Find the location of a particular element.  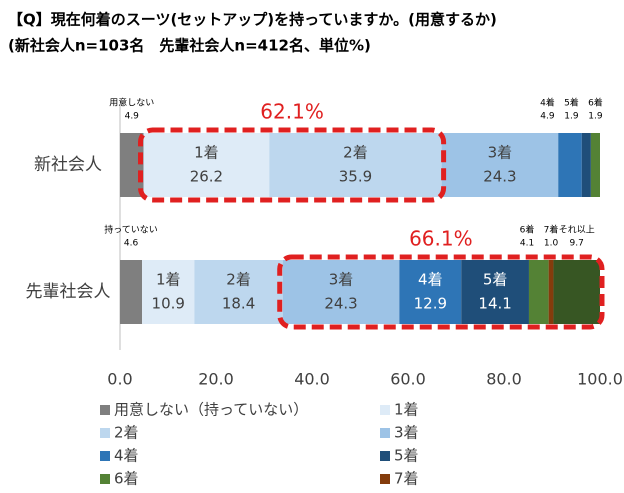

category-label: 先輩社会人 is located at coordinates (68, 292).